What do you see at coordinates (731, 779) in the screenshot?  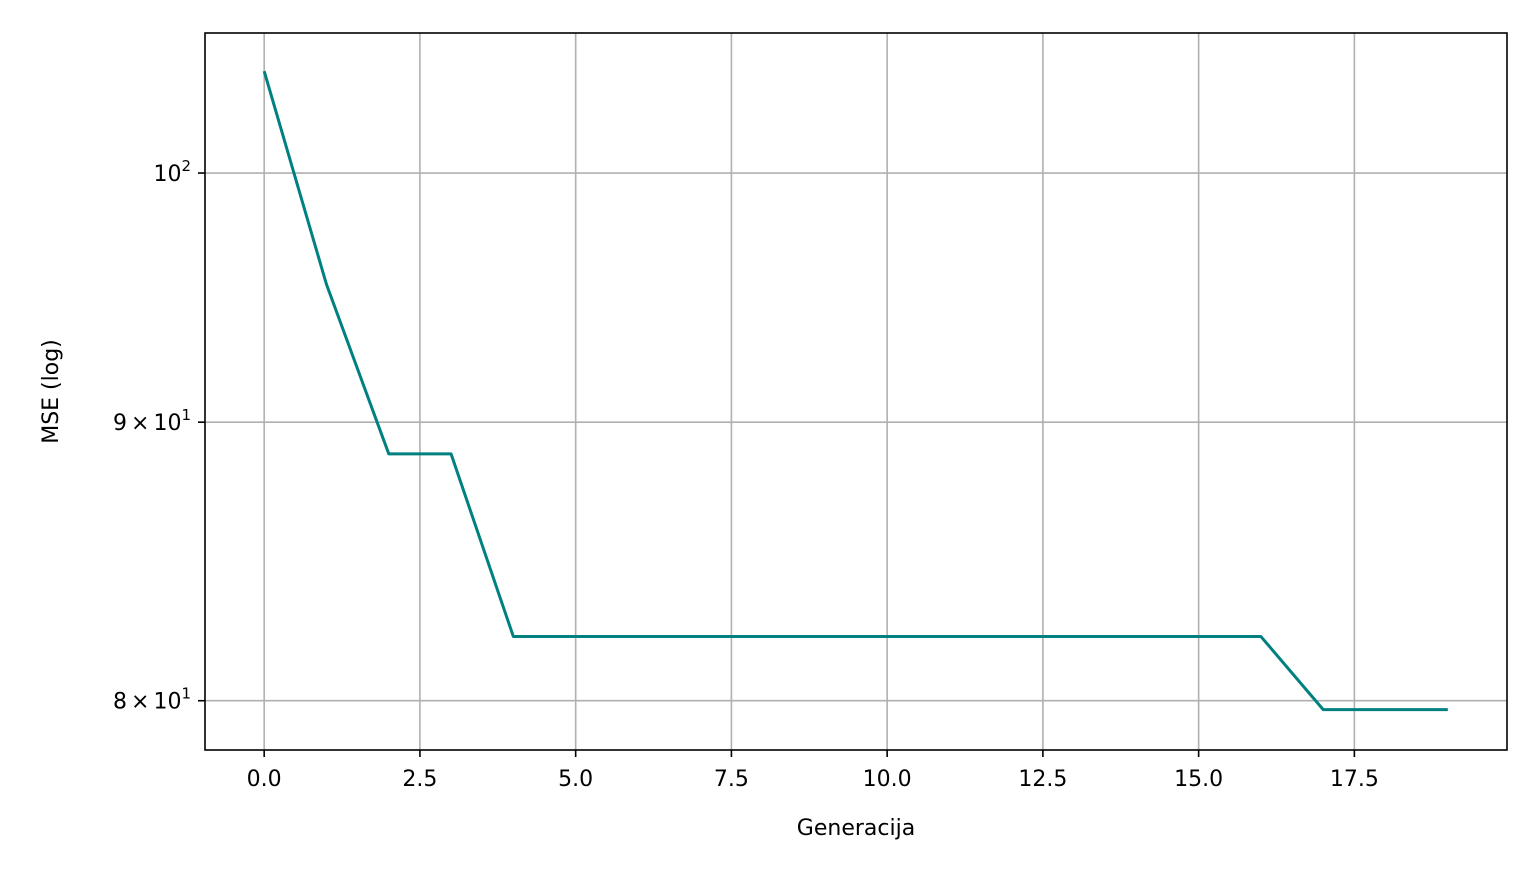 I see `x-tick-label: 7.5` at bounding box center [731, 779].